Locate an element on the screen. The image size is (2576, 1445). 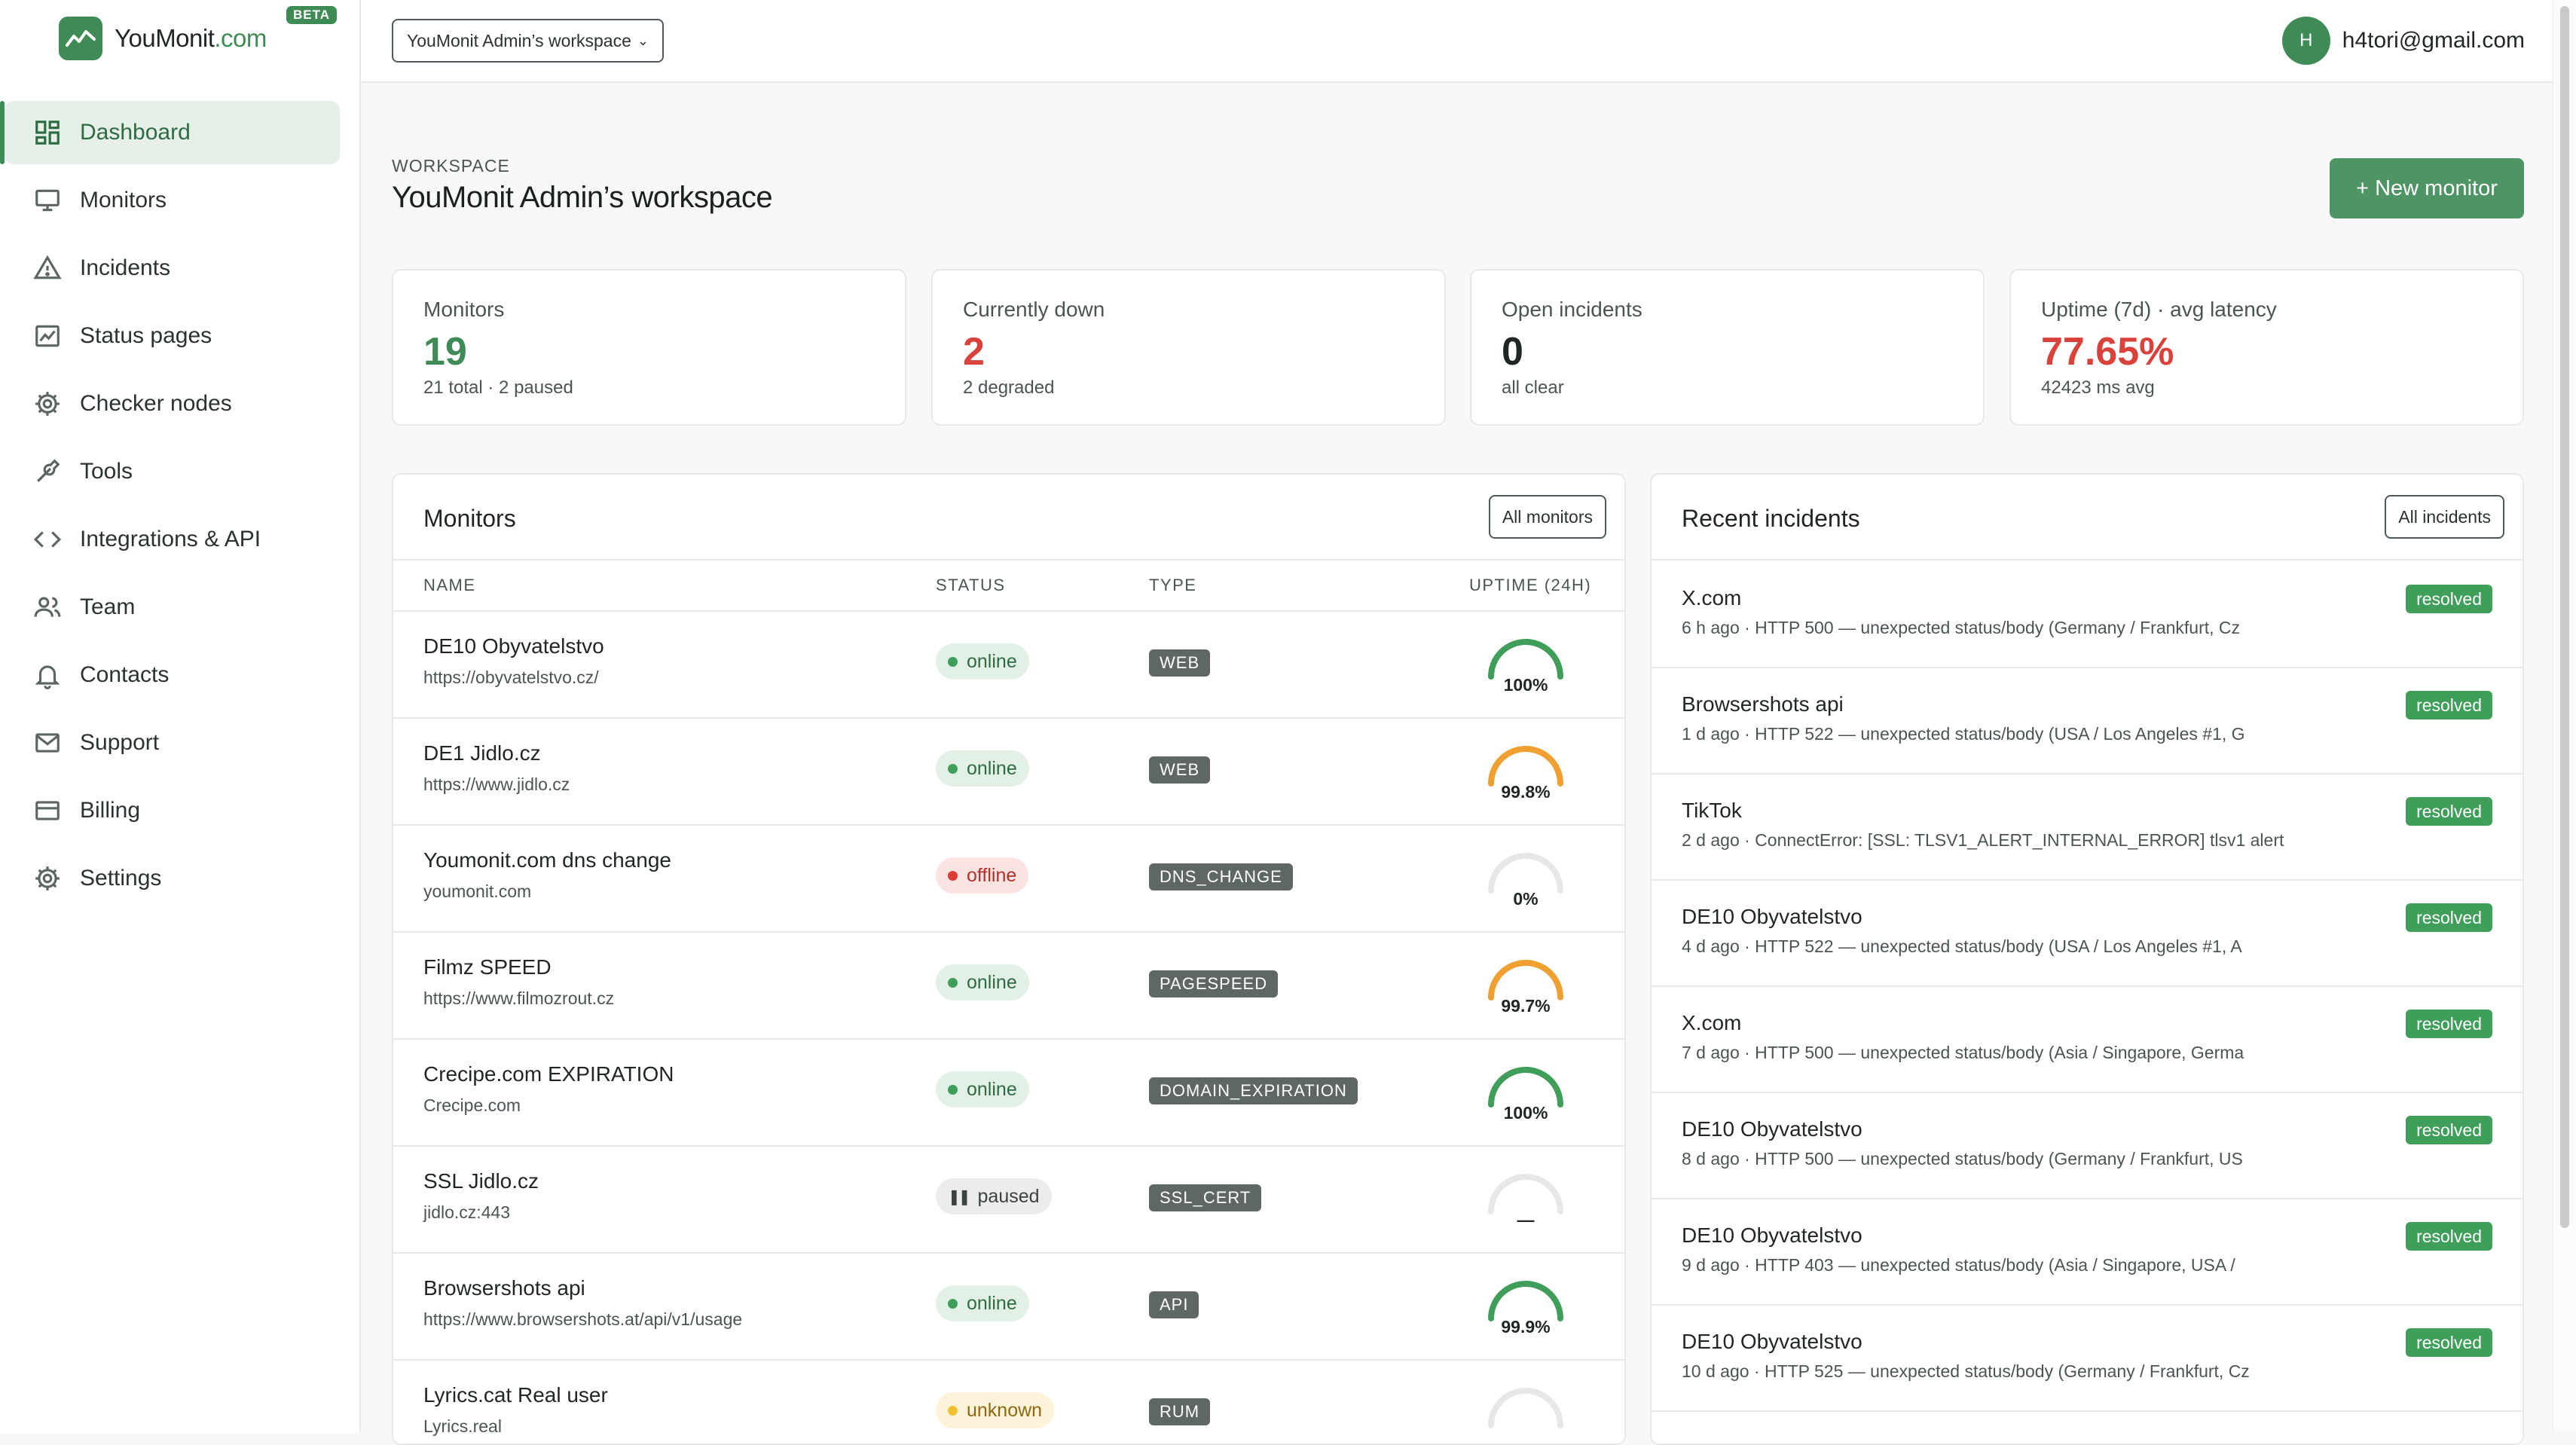
column-header-status: STATUS is located at coordinates (971, 585).